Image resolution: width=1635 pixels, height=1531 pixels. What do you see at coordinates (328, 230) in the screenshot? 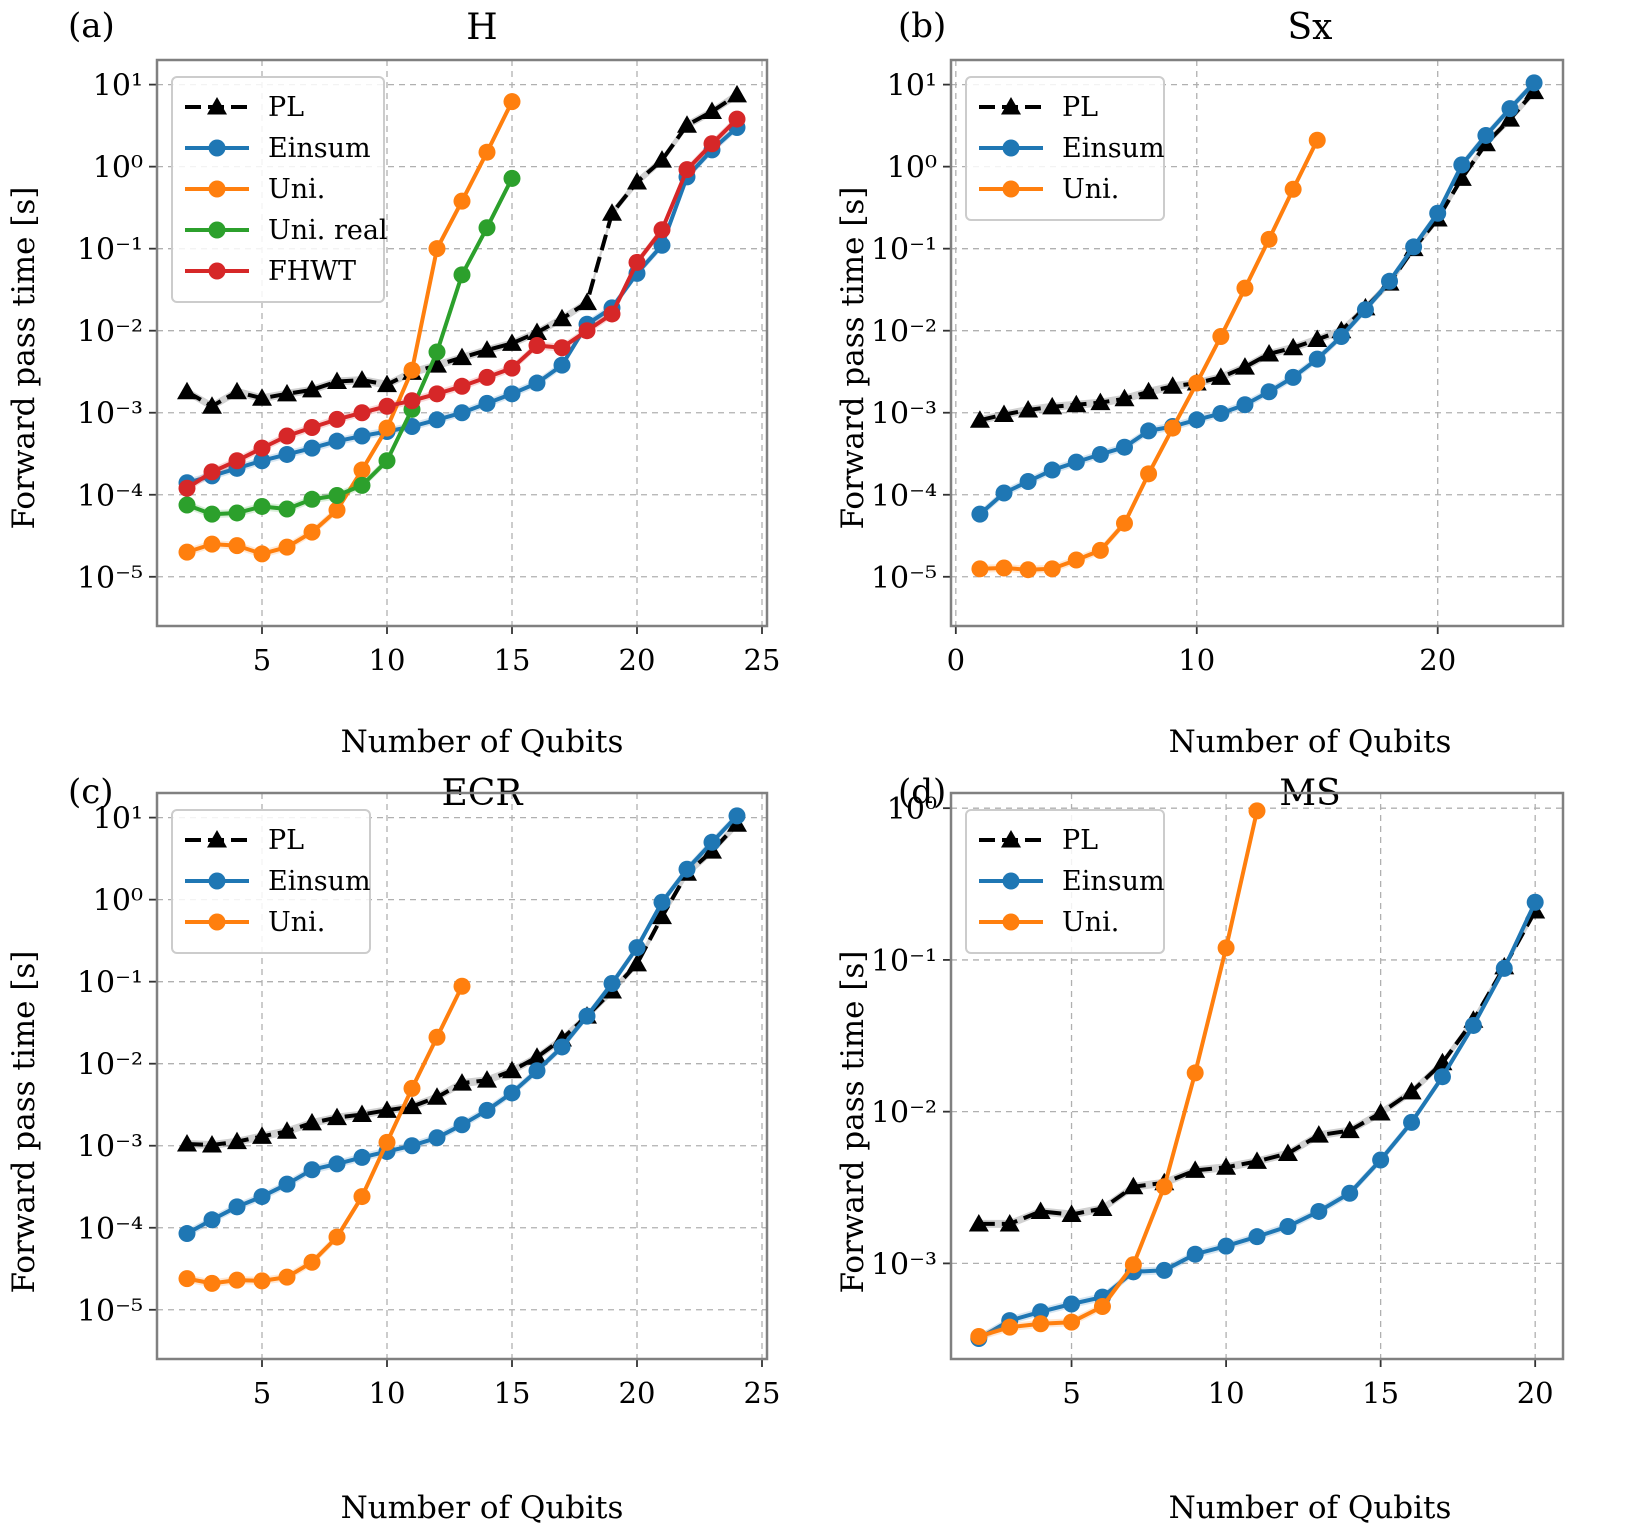
I see `legend-label: Uni. real` at bounding box center [328, 230].